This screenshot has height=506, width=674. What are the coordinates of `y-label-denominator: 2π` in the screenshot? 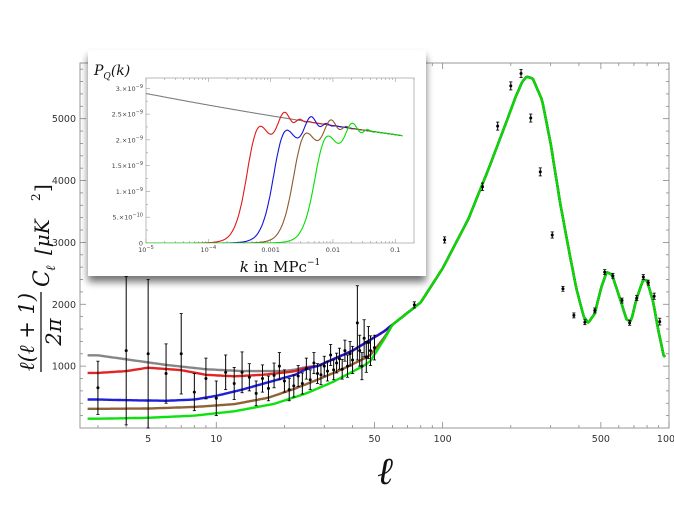 It's located at (54, 331).